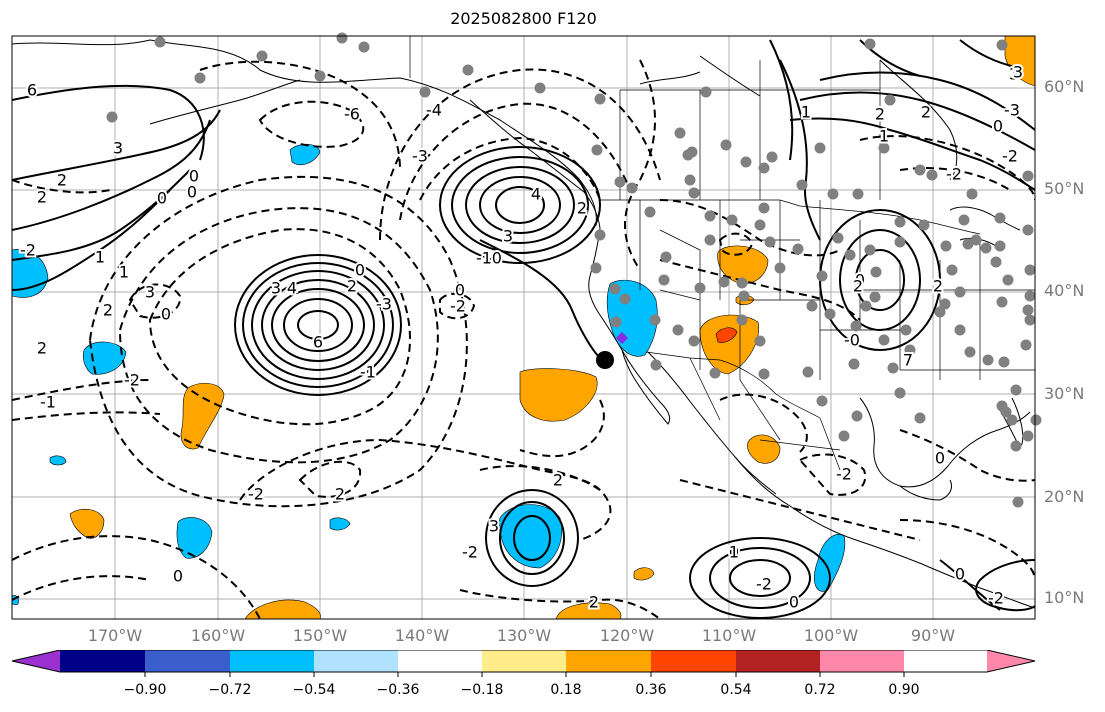 This screenshot has height=712, width=1105. I want to click on map-title: 2025082800 F120, so click(523, 18).